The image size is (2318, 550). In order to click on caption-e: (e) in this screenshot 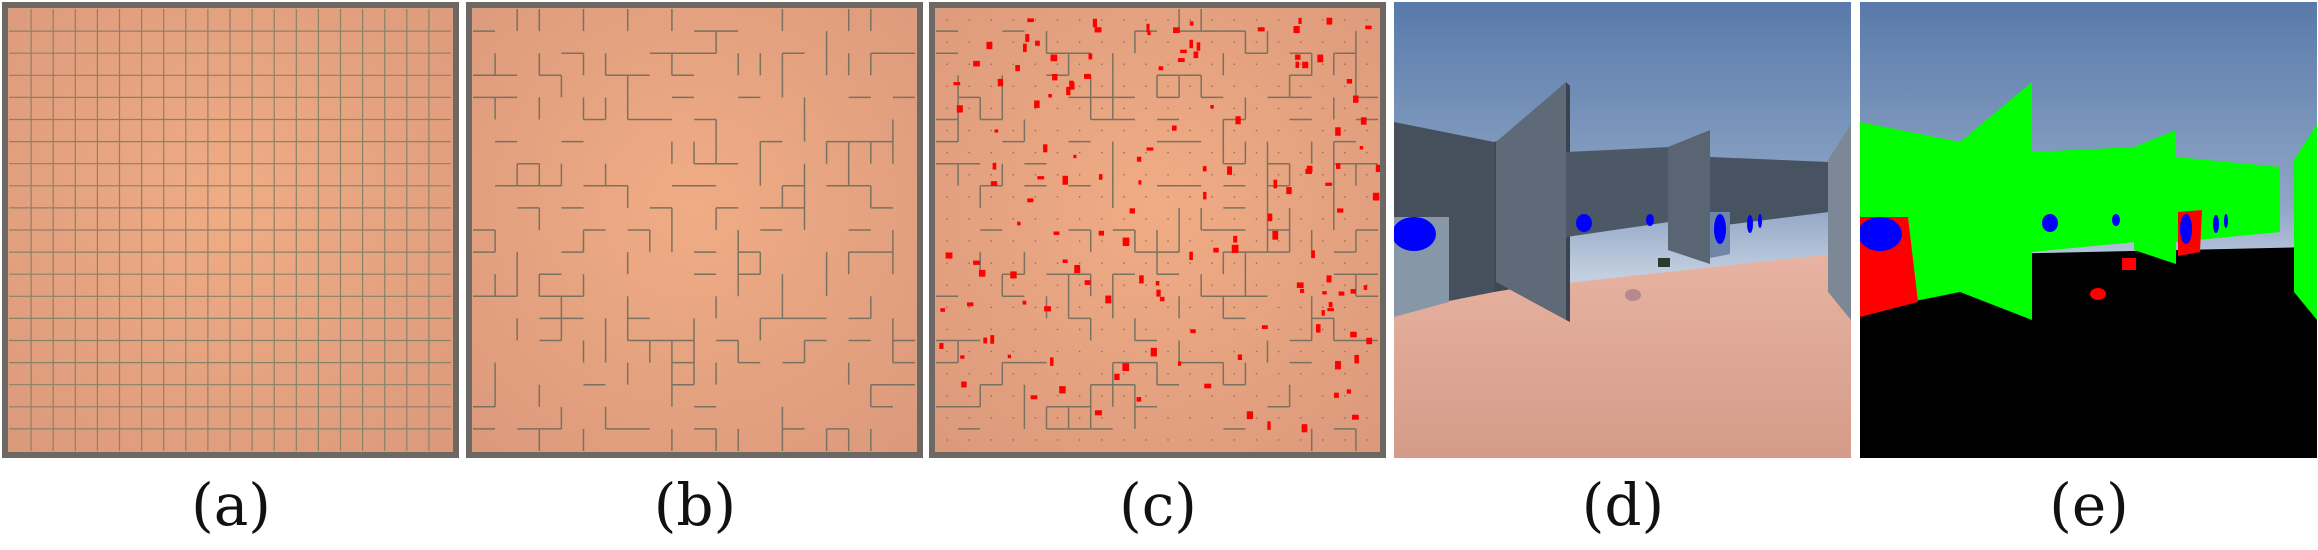, I will do `click(2089, 505)`.